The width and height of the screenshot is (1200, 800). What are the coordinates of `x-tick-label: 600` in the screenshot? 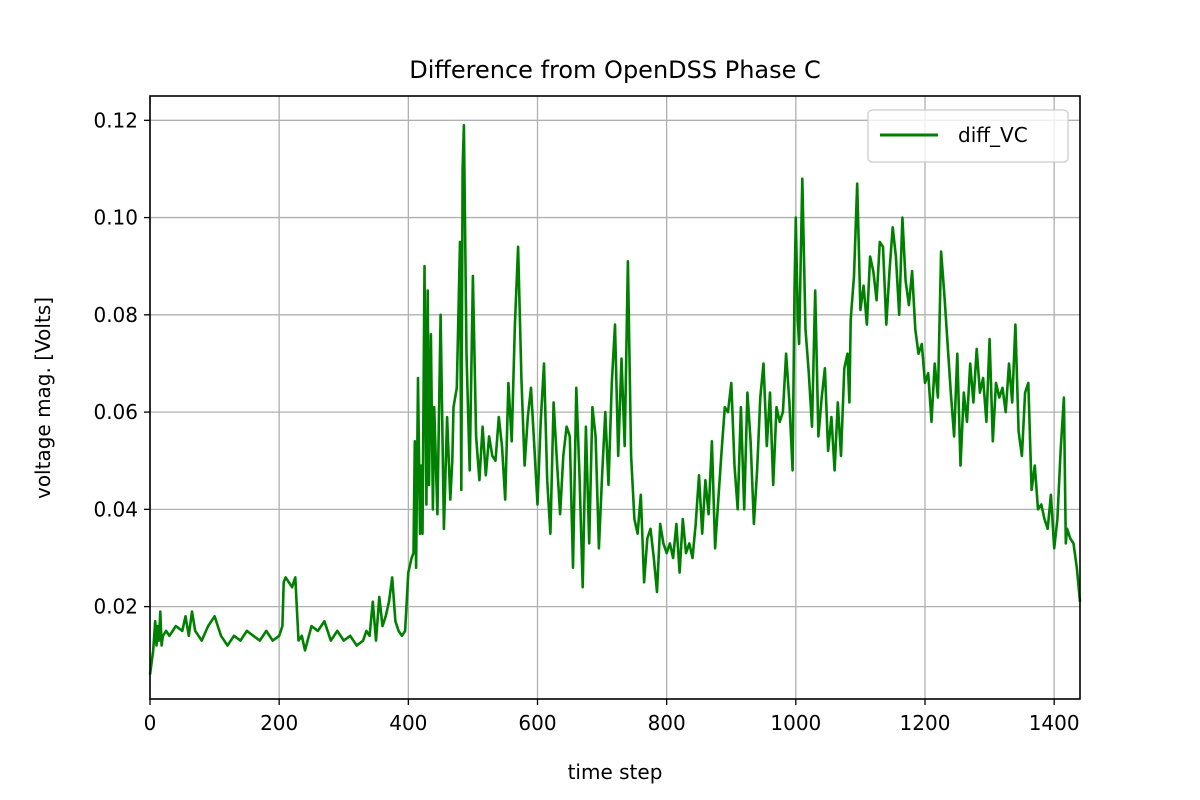 It's located at (537, 723).